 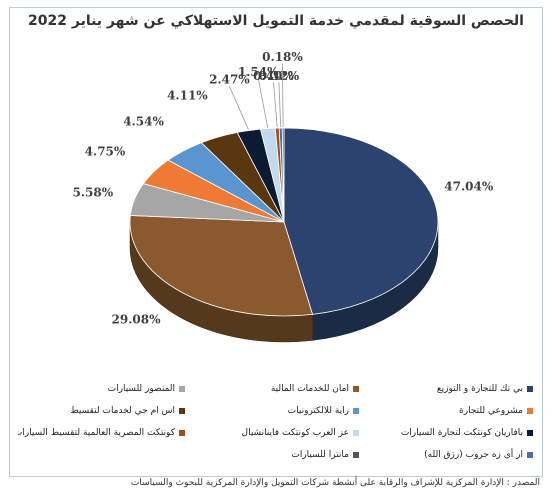 I want to click on legend-label: بافاريان كونتكت لتجارة السيارات, so click(x=461, y=433).